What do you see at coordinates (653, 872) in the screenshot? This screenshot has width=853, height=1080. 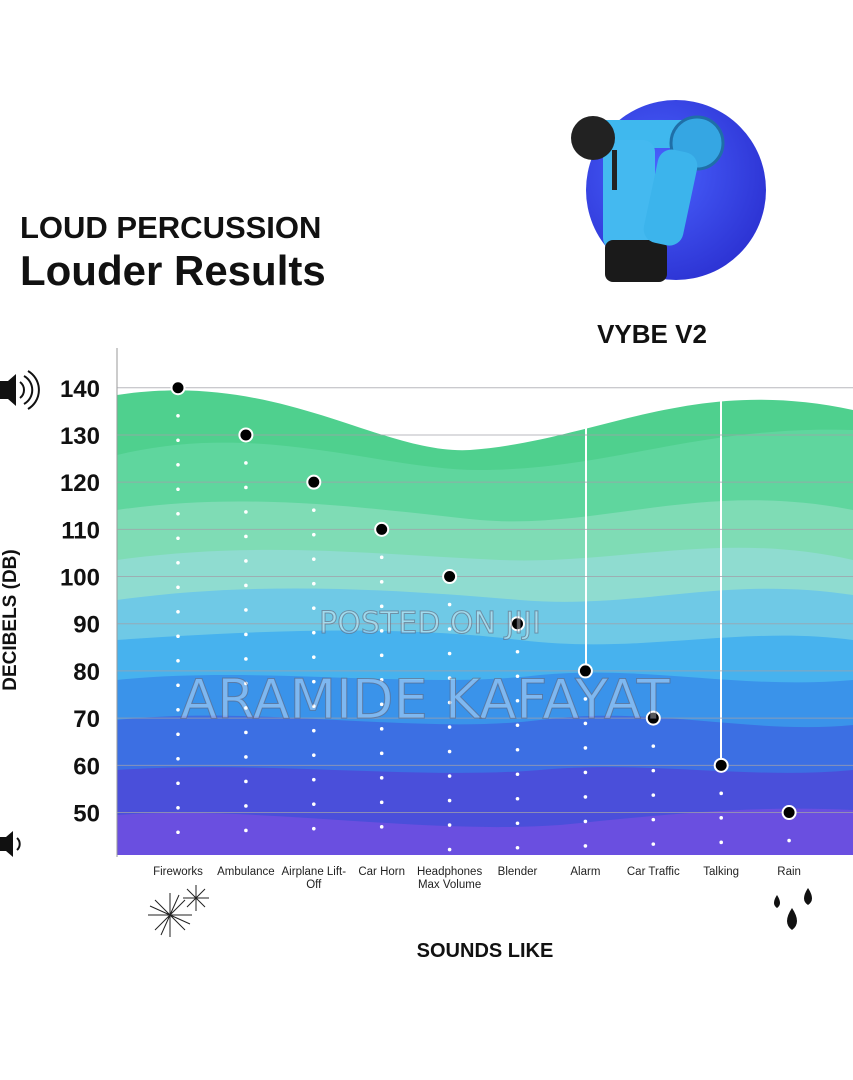 I see `x-tick-label: Car Traffic` at bounding box center [653, 872].